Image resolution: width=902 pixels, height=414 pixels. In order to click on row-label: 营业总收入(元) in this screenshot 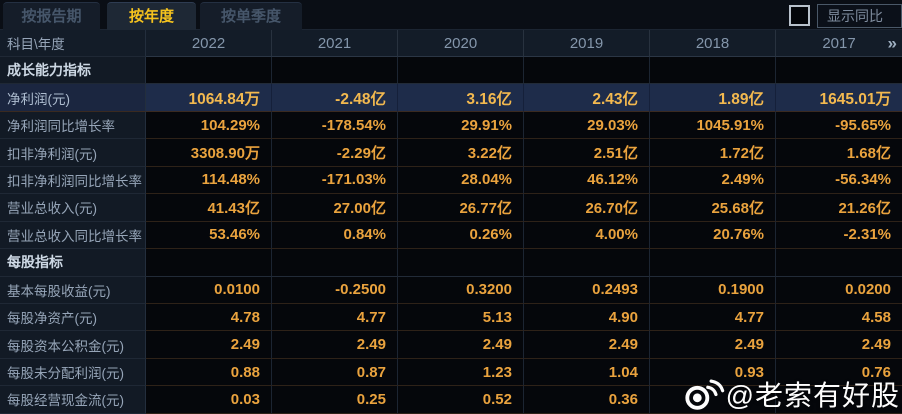, I will do `click(73, 208)`.